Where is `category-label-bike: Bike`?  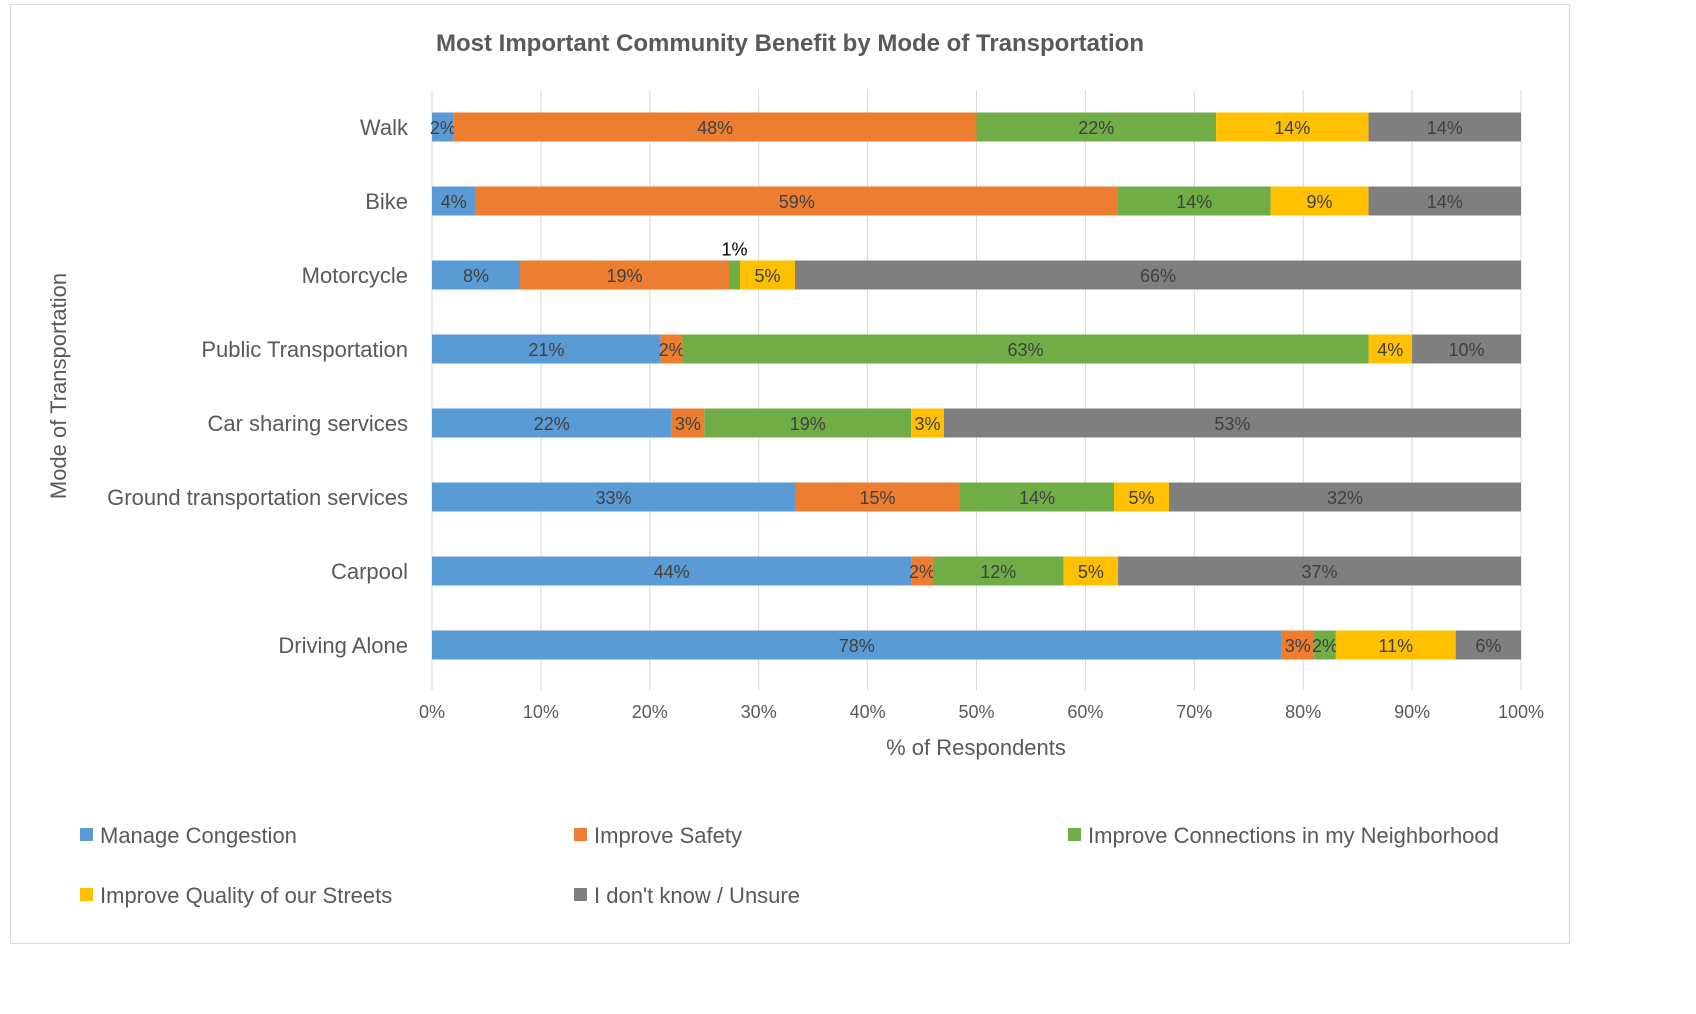 category-label-bike: Bike is located at coordinates (386, 201).